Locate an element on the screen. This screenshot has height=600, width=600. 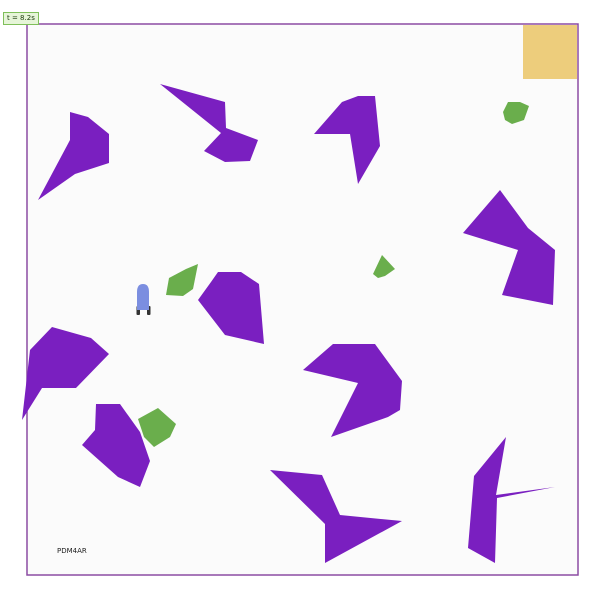
robot-vehicle is located at coordinates (143, 299).